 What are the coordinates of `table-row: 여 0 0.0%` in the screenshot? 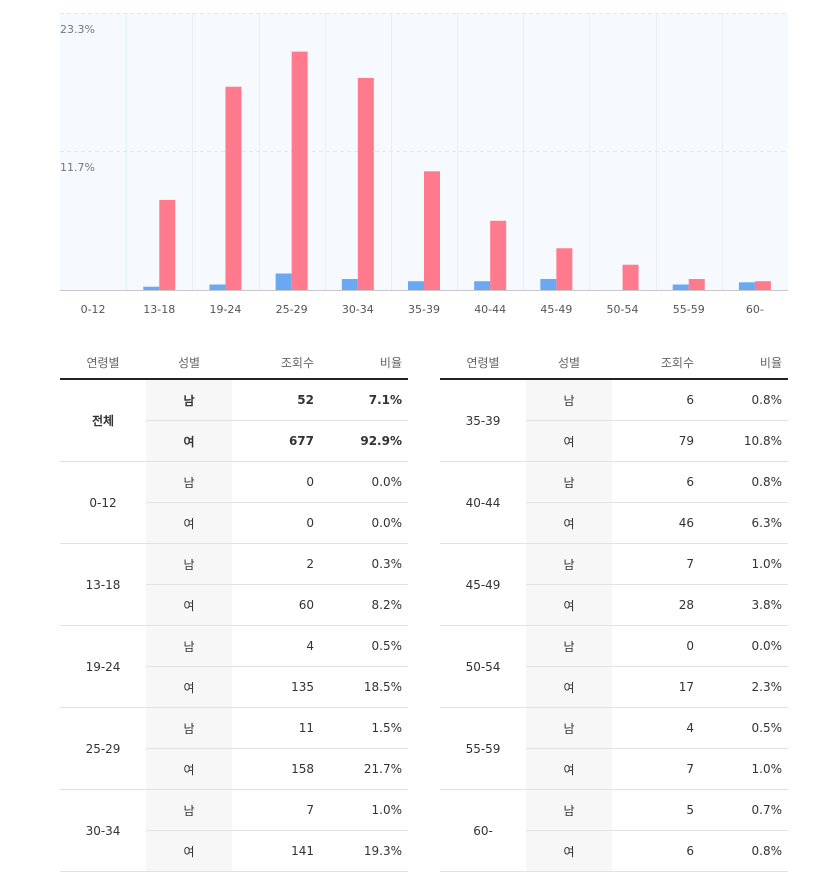 It's located at (234, 523).